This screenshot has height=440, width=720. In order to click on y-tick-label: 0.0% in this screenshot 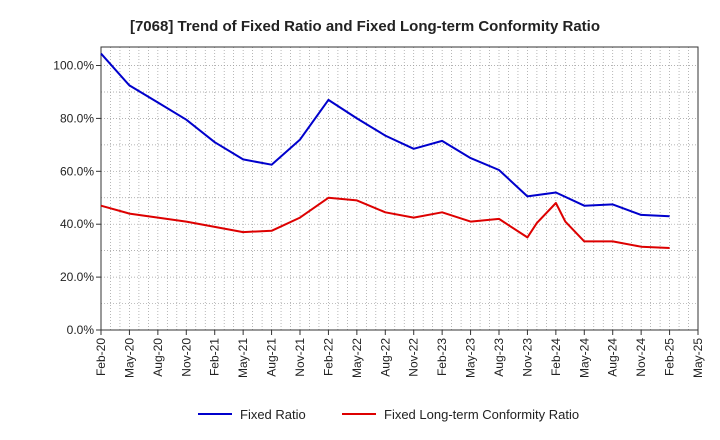, I will do `click(81, 330)`.